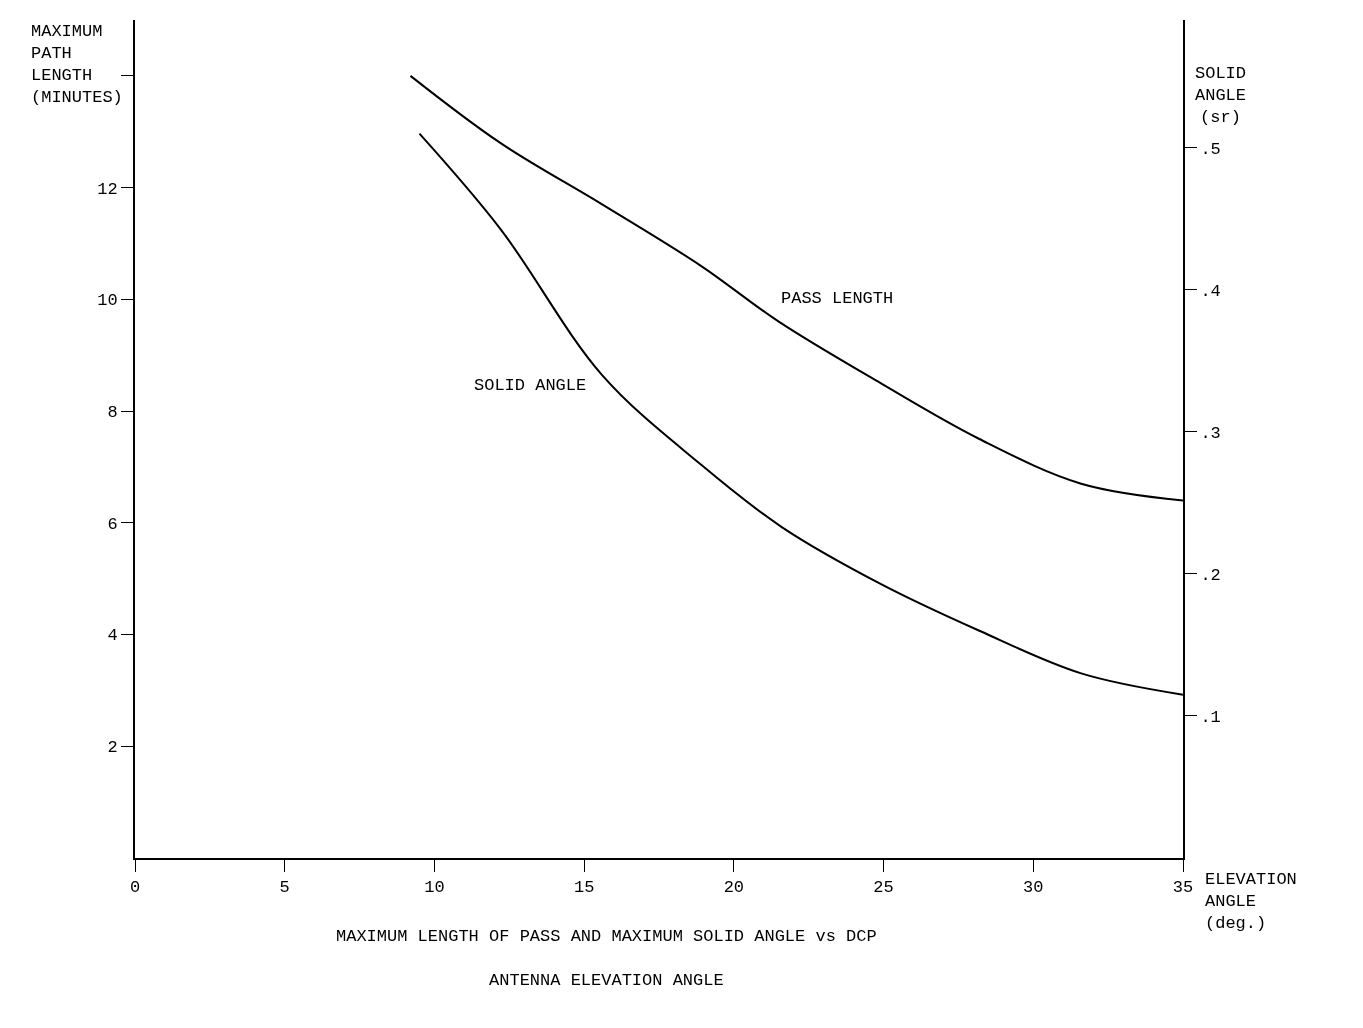  I want to click on y-tick-label: 12, so click(107, 189).